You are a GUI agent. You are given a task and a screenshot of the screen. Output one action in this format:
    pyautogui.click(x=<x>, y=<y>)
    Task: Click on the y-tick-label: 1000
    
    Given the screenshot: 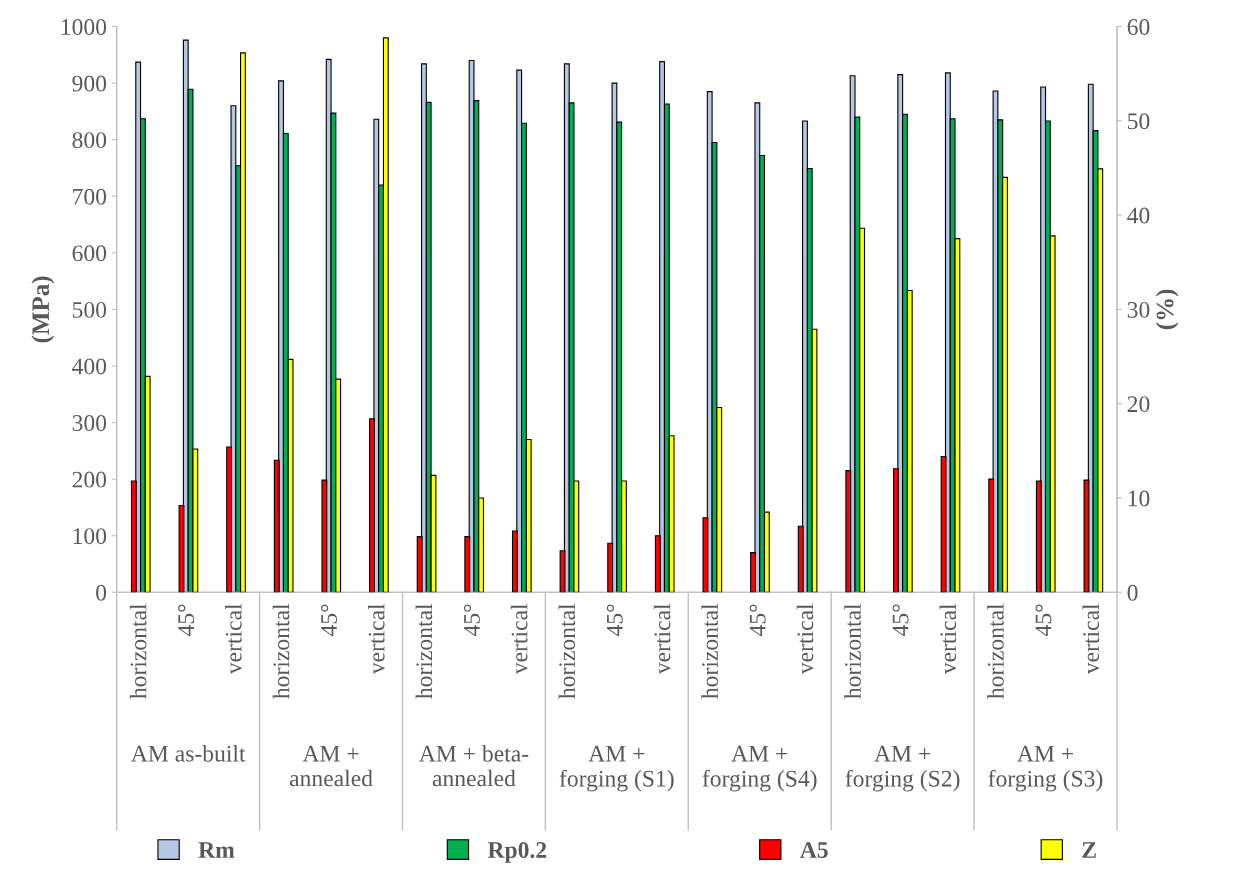 What is the action you would take?
    pyautogui.click(x=84, y=27)
    